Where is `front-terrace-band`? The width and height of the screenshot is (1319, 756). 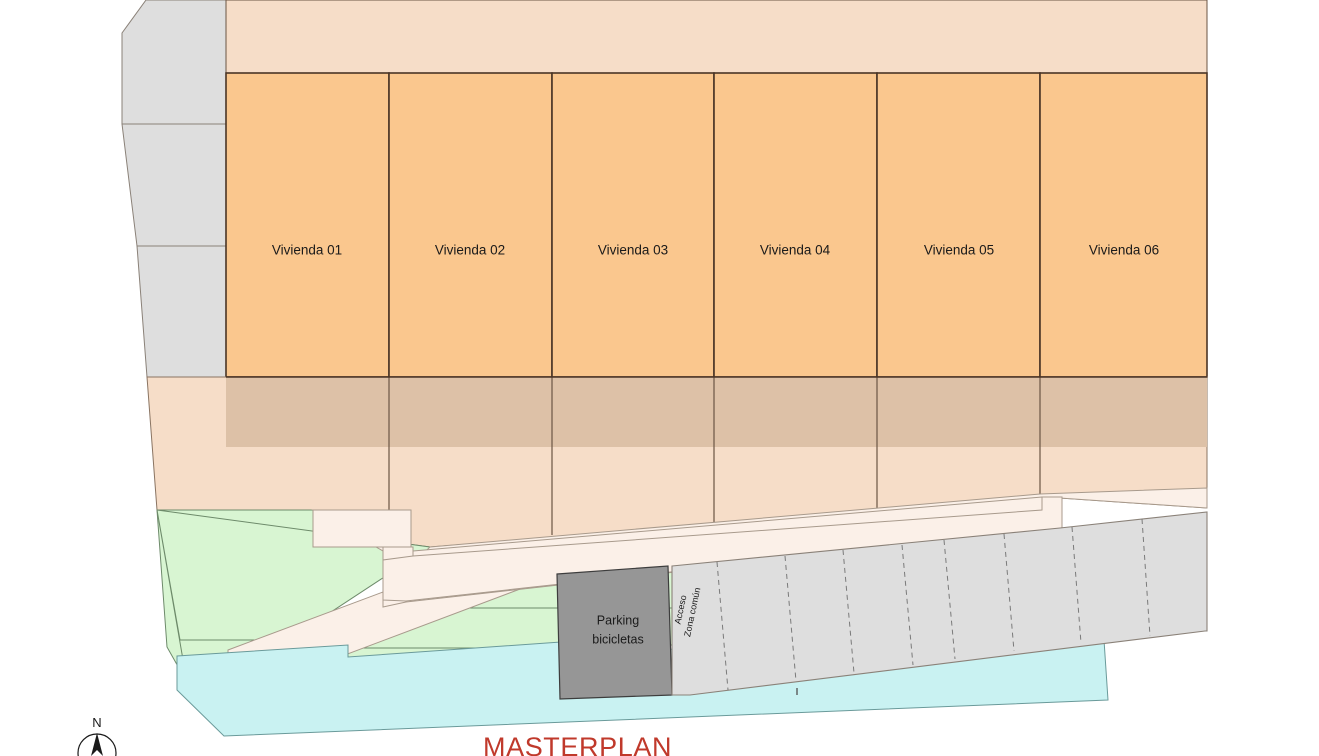
front-terrace-band is located at coordinates (716, 37).